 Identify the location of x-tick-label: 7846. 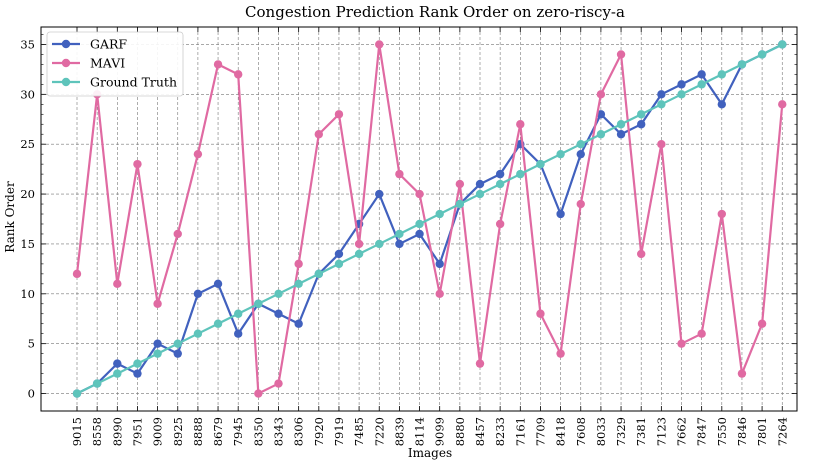
(742, 431).